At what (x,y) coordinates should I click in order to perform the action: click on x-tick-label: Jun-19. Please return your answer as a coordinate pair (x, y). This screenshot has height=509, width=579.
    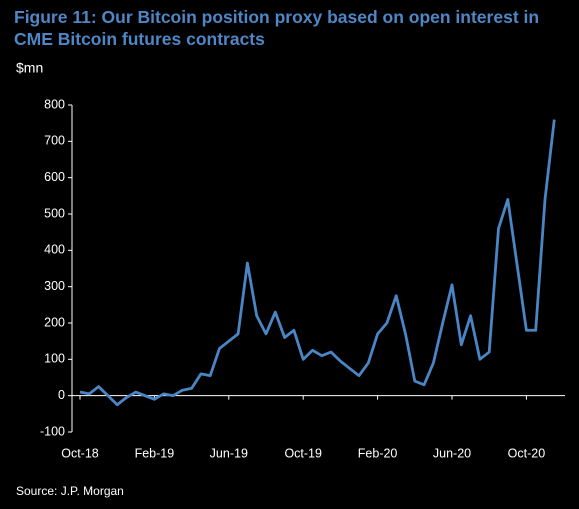
    Looking at the image, I should click on (229, 453).